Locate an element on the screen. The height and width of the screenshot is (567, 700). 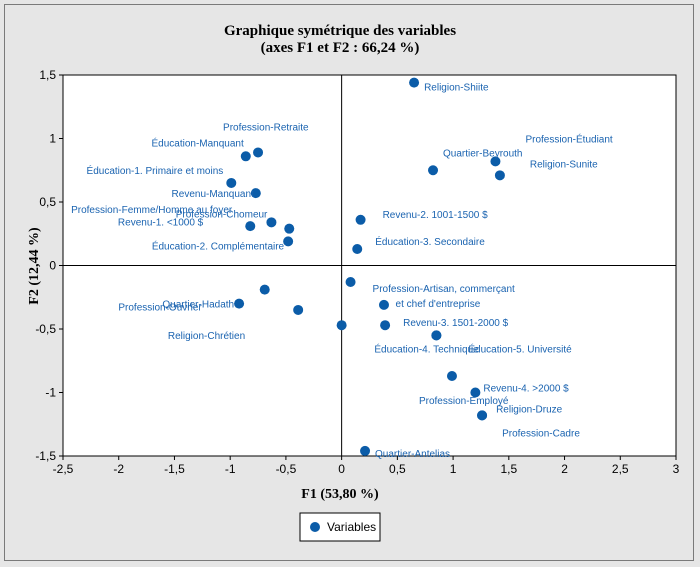
legend-marker is located at coordinates (315, 527).